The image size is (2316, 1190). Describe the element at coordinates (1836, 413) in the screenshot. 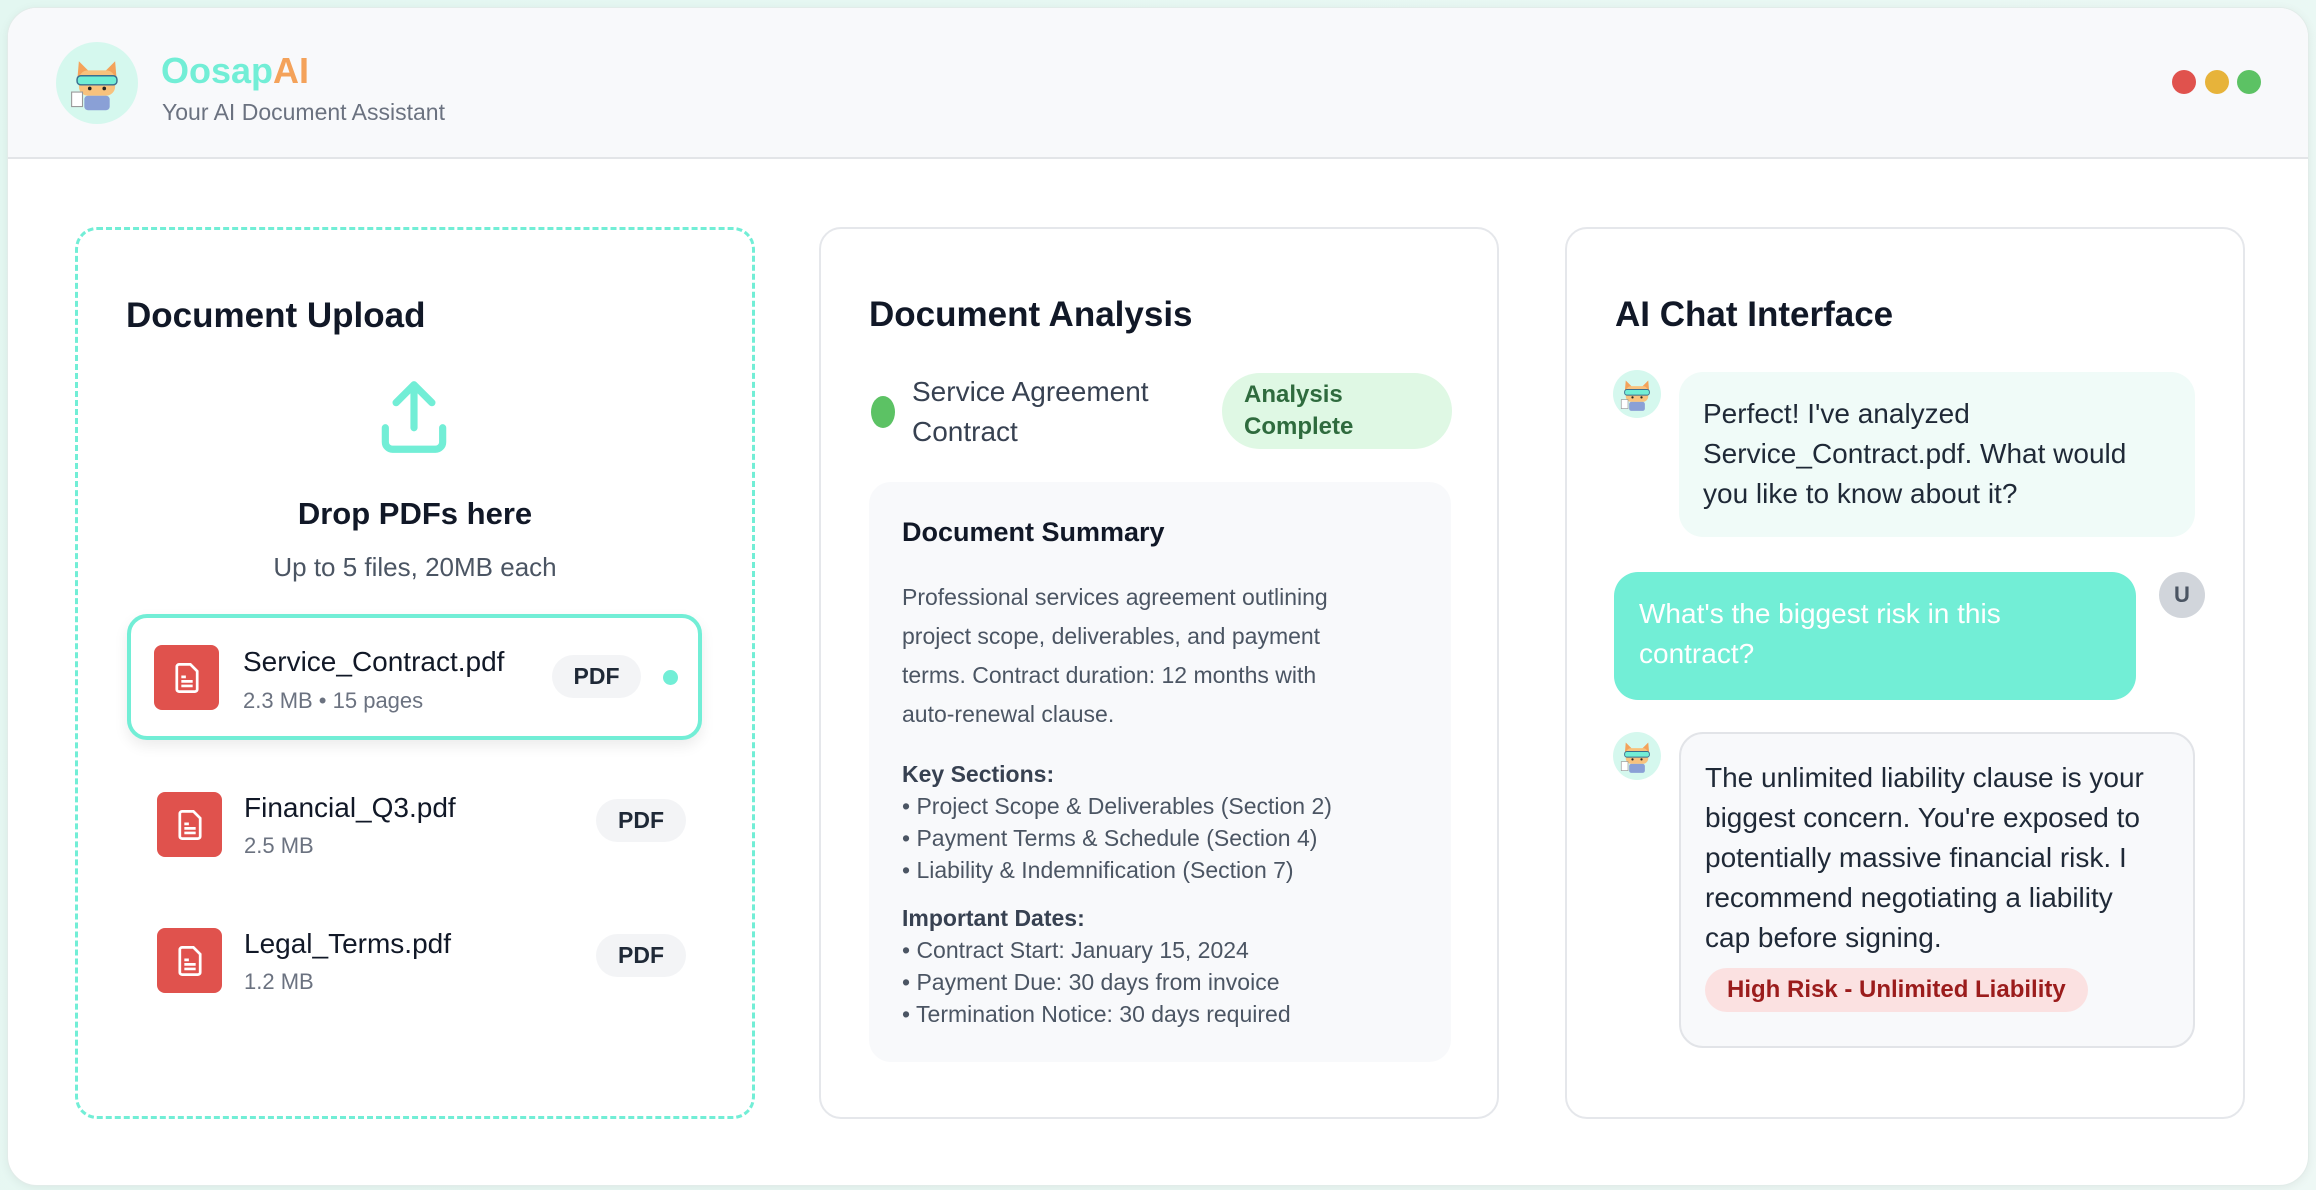

I see `message-line: Perfect! I've analyzed` at that location.